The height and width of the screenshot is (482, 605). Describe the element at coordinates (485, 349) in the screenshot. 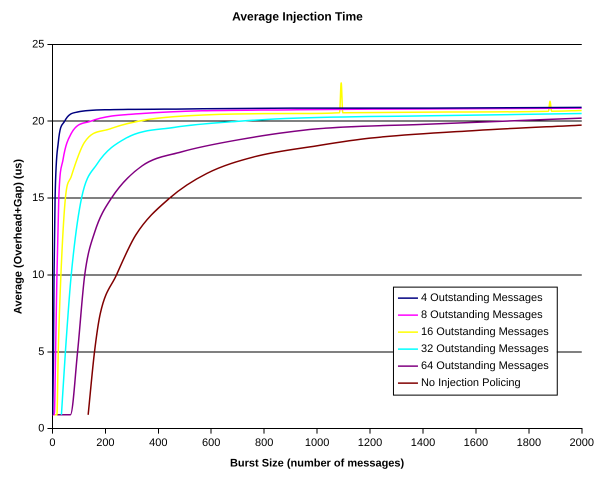

I see `legend-label: 32 Outstanding Messages` at that location.